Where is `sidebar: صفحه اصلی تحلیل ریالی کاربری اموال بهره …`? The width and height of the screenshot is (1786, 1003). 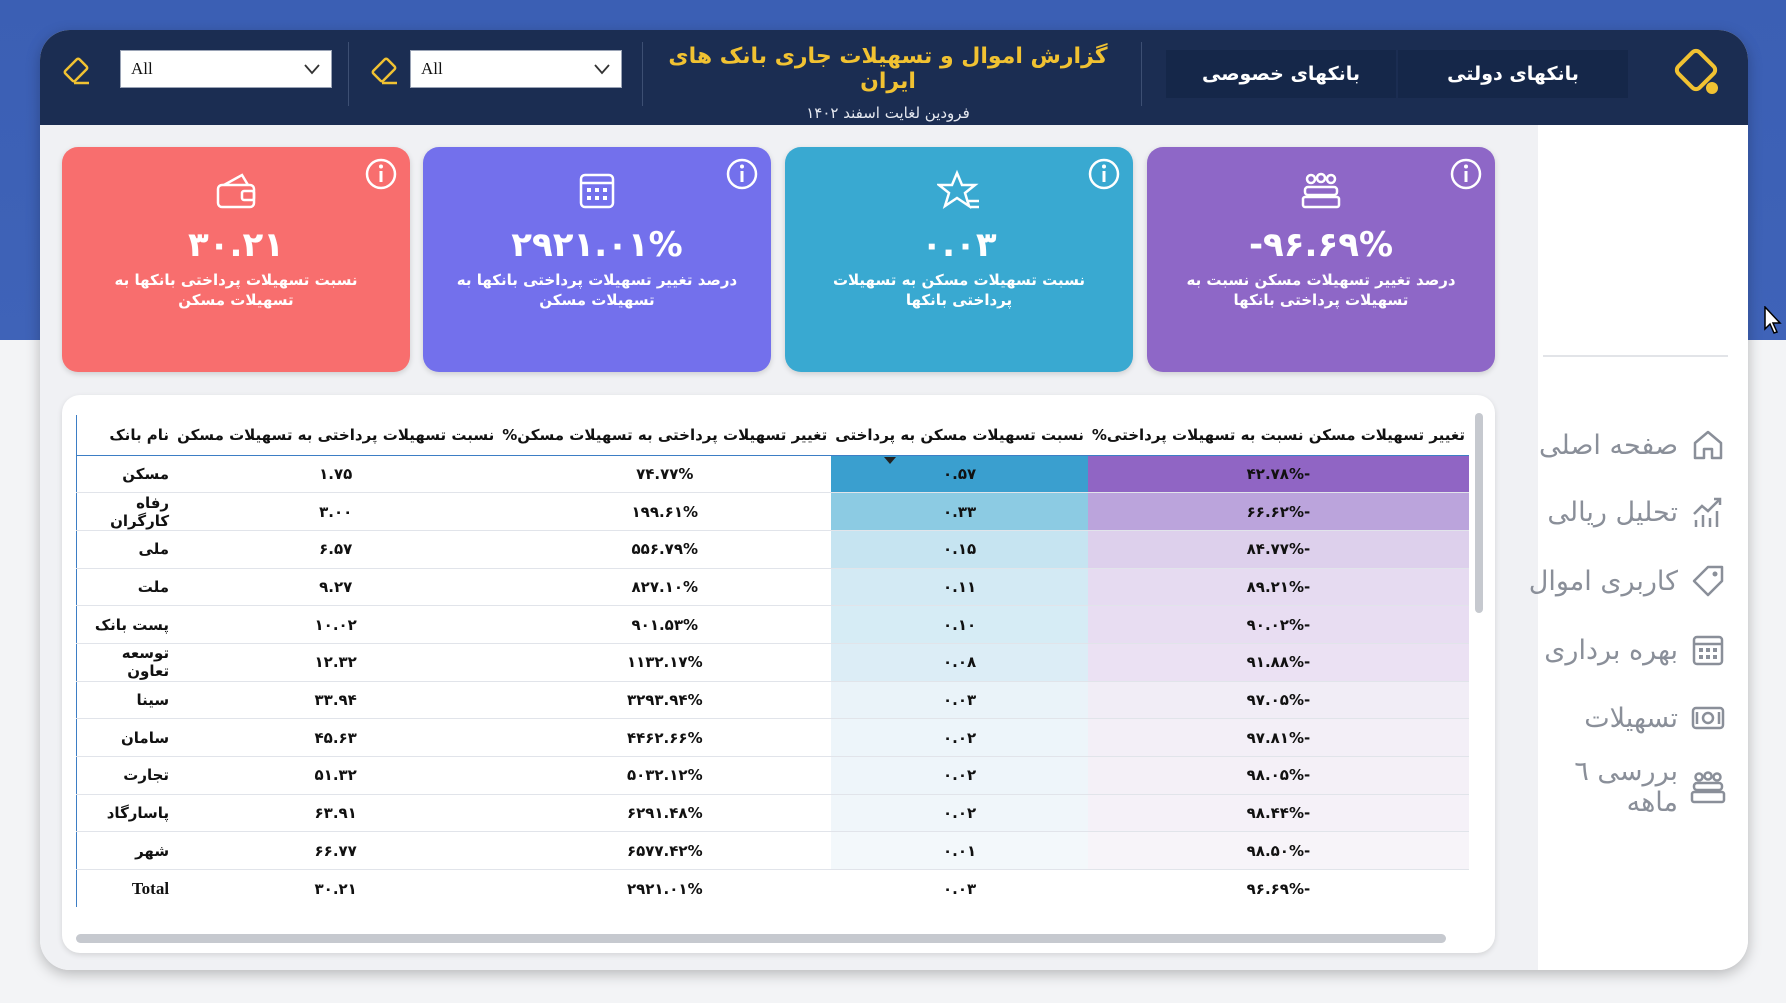 sidebar: صفحه اصلی تحلیل ریالی کاربری اموال بهره … is located at coordinates (1638, 547).